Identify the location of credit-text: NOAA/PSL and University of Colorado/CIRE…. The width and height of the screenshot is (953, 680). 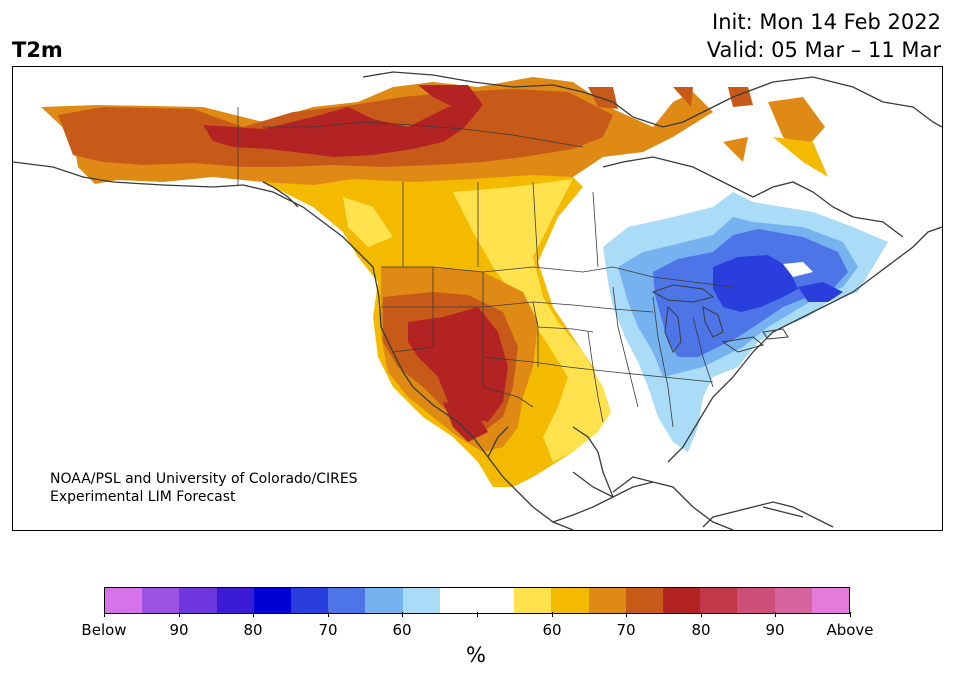
(204, 488).